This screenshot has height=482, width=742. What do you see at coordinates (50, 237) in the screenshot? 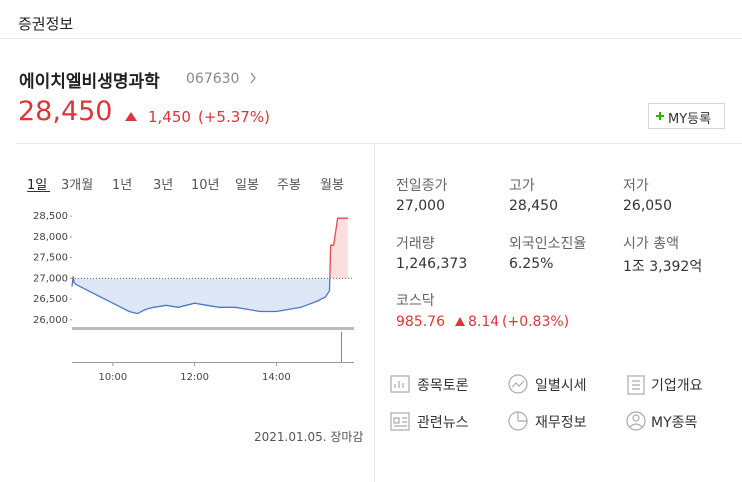
I see `y-tick-label: 28,000` at bounding box center [50, 237].